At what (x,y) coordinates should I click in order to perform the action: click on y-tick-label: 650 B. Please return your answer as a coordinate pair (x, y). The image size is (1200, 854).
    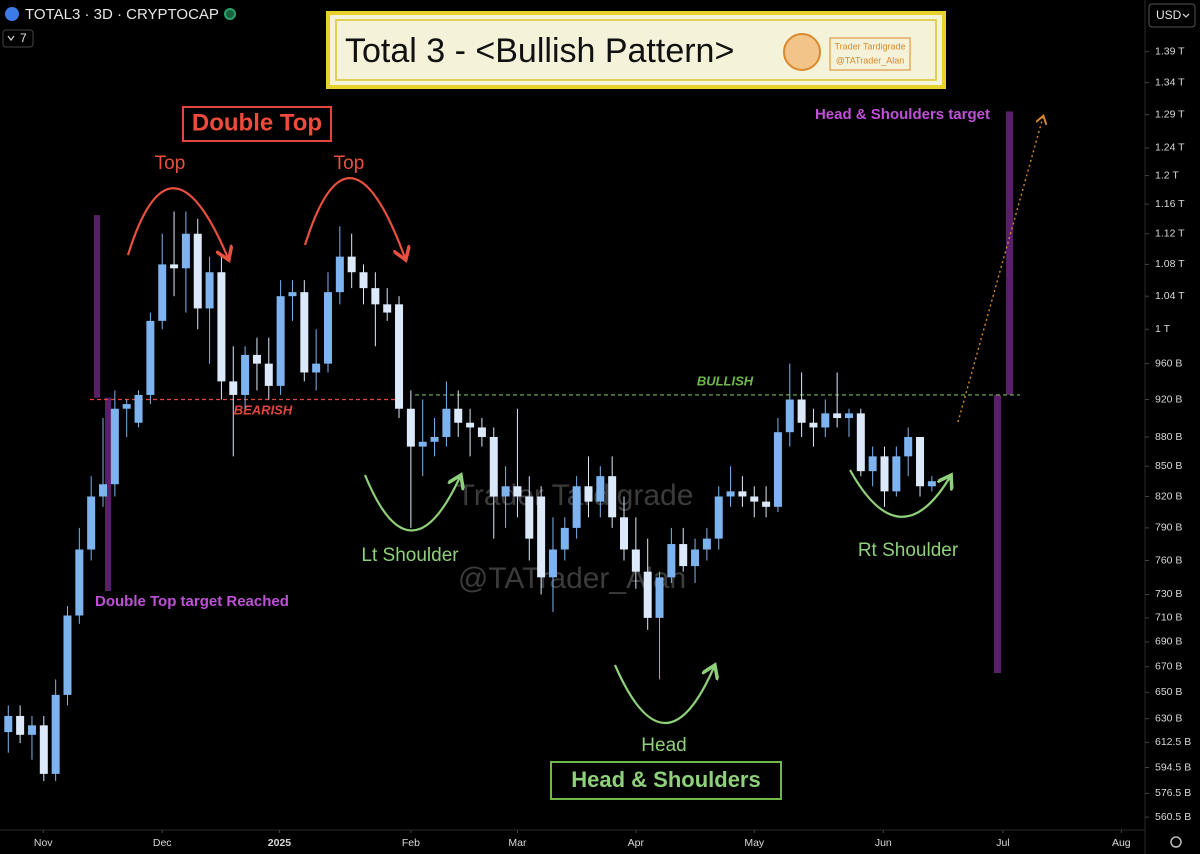
    Looking at the image, I should click on (1168, 692).